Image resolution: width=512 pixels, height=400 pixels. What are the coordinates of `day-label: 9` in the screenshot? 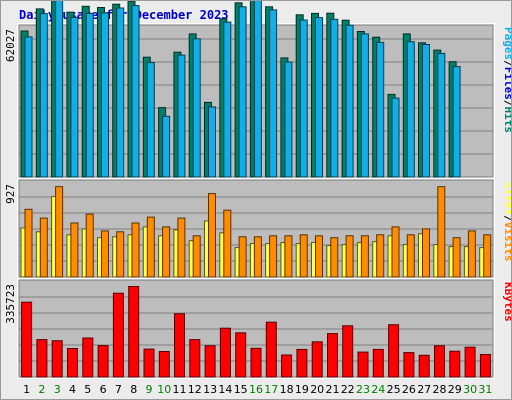 It's located at (149, 389).